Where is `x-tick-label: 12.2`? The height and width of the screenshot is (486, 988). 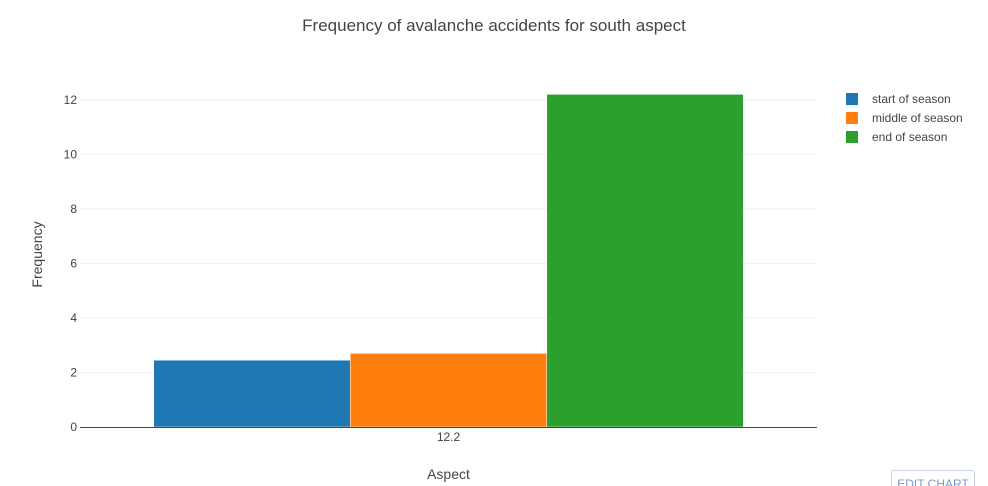
x-tick-label: 12.2 is located at coordinates (449, 437).